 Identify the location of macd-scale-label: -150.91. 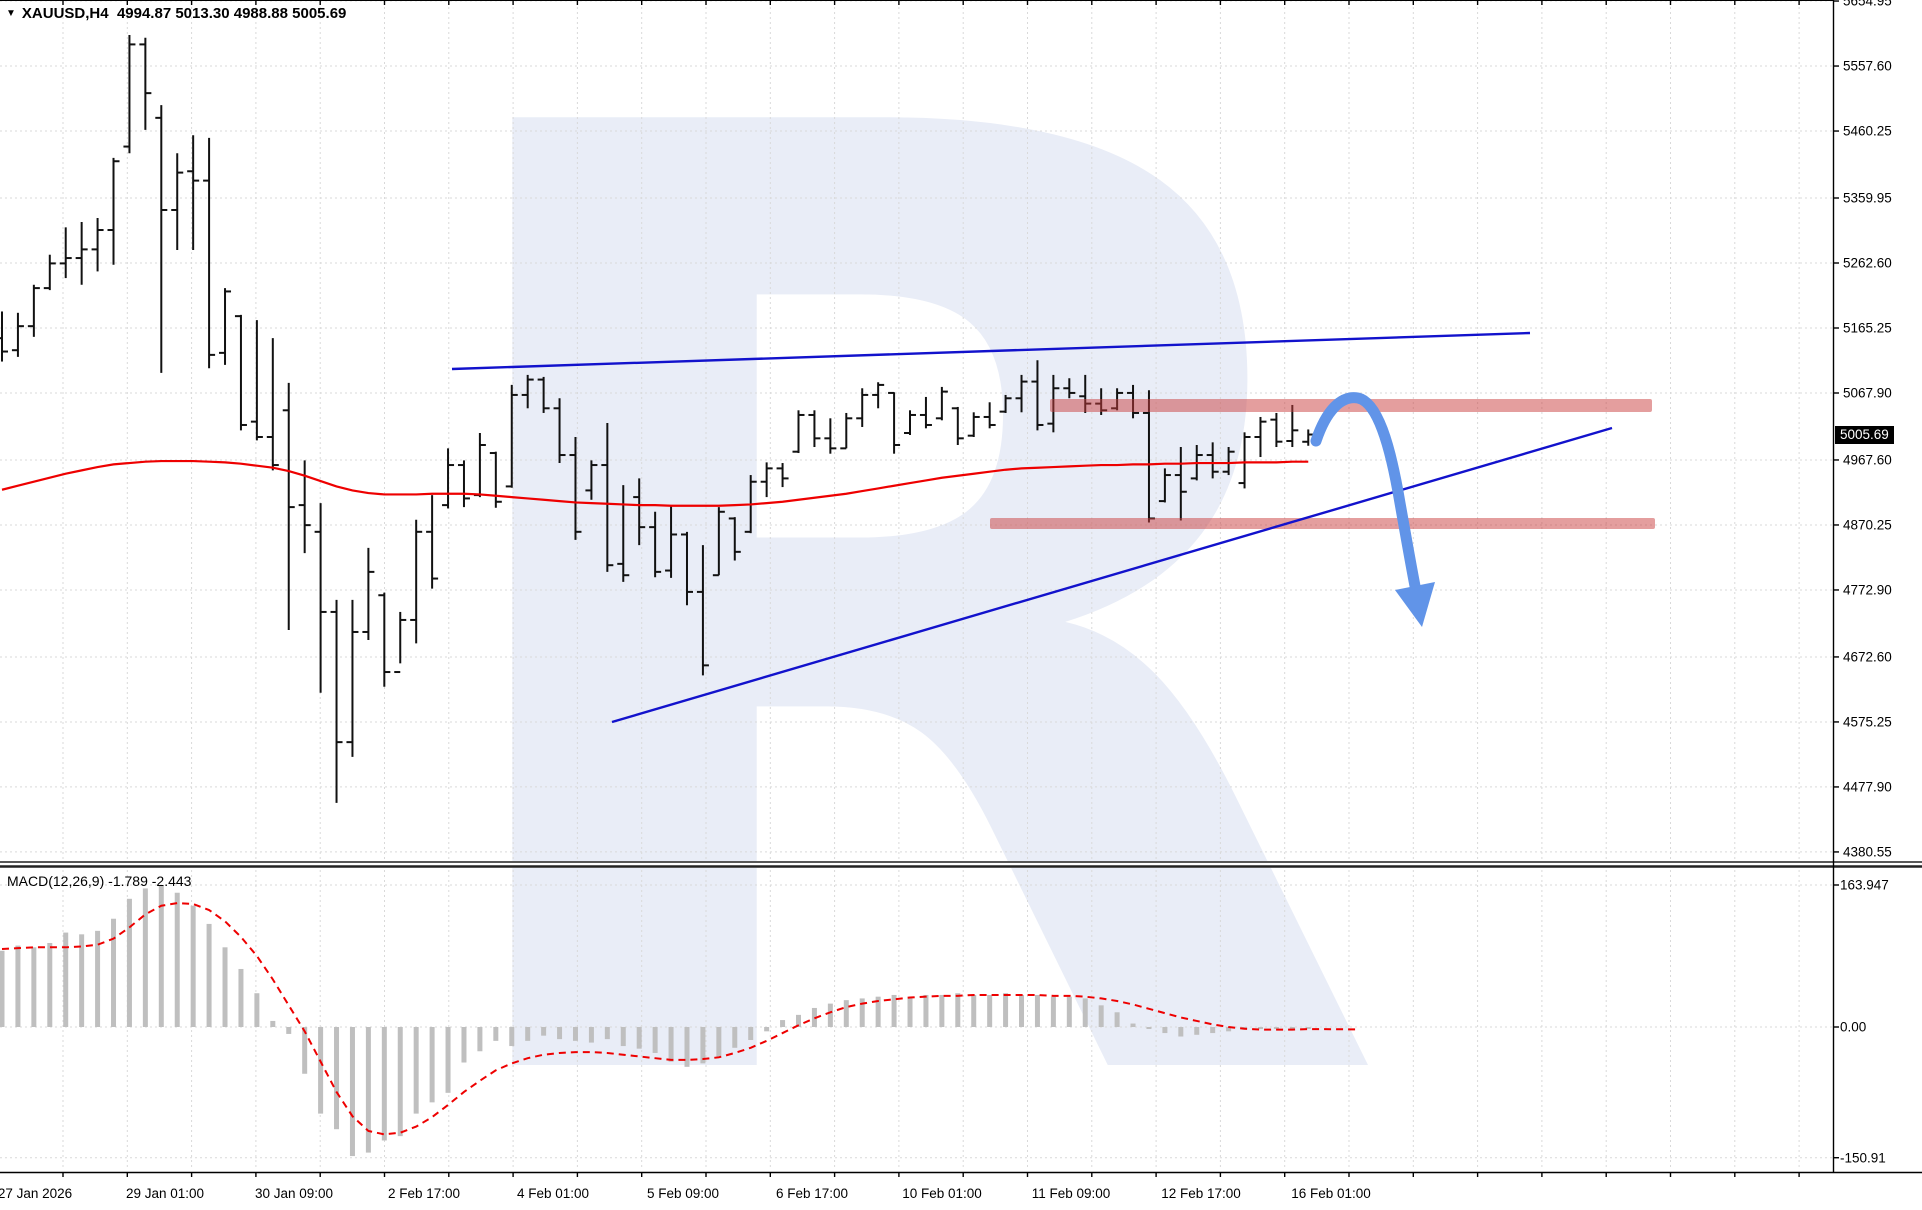
(1863, 1158).